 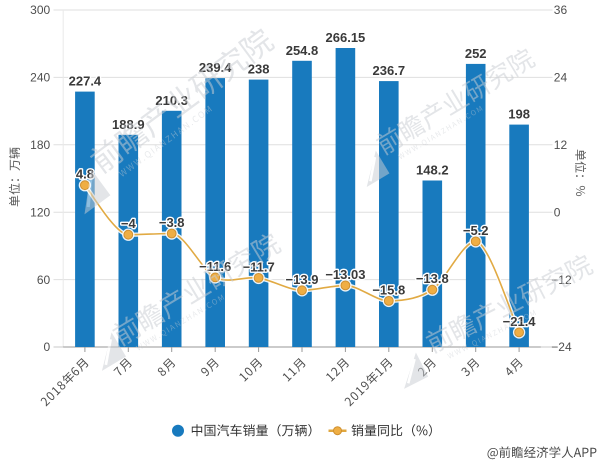 What do you see at coordinates (85, 81) in the screenshot?
I see `svg-text: 227.4` at bounding box center [85, 81].